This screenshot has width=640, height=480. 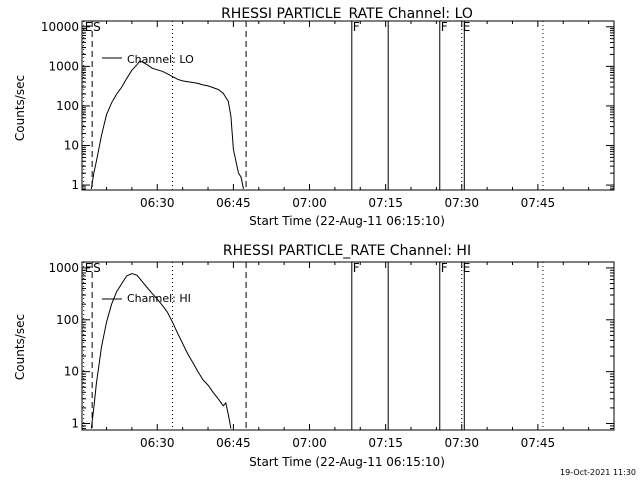 What do you see at coordinates (63, 268) in the screenshot?
I see `hi-y-tick-label: 1000` at bounding box center [63, 268].